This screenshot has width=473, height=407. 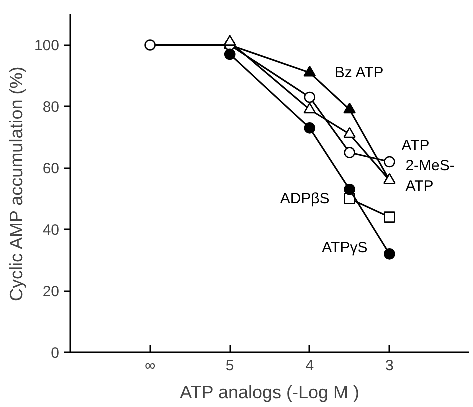 I want to click on y-tick-label: 80, so click(x=51, y=107).